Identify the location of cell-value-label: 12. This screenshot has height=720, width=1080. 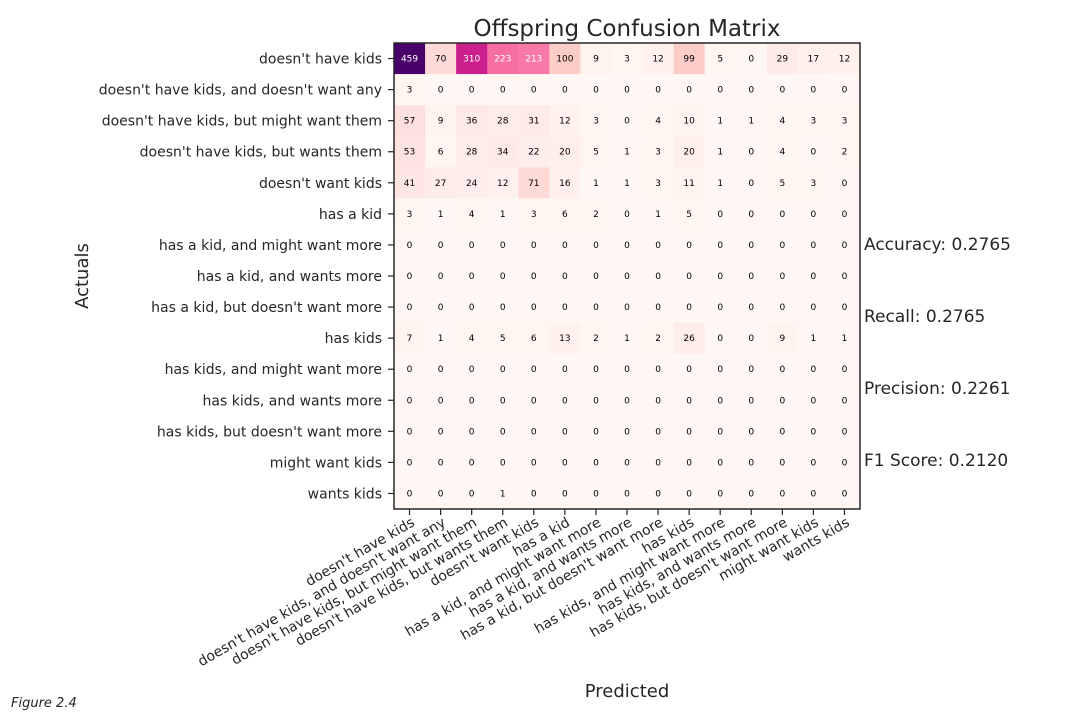
(502, 184).